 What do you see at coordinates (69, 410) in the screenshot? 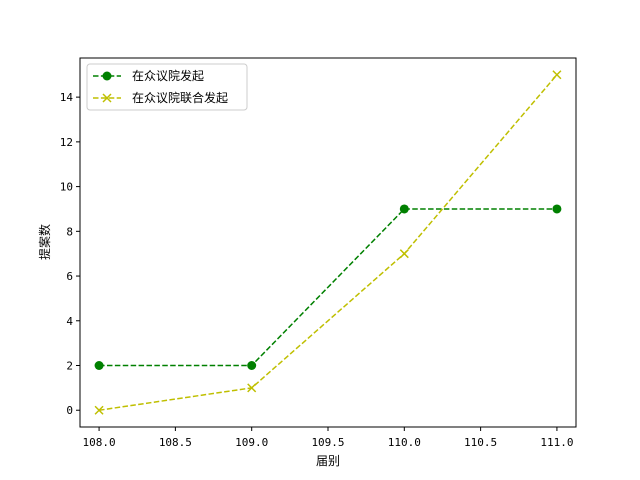
I see `y-tick-label: 0` at bounding box center [69, 410].